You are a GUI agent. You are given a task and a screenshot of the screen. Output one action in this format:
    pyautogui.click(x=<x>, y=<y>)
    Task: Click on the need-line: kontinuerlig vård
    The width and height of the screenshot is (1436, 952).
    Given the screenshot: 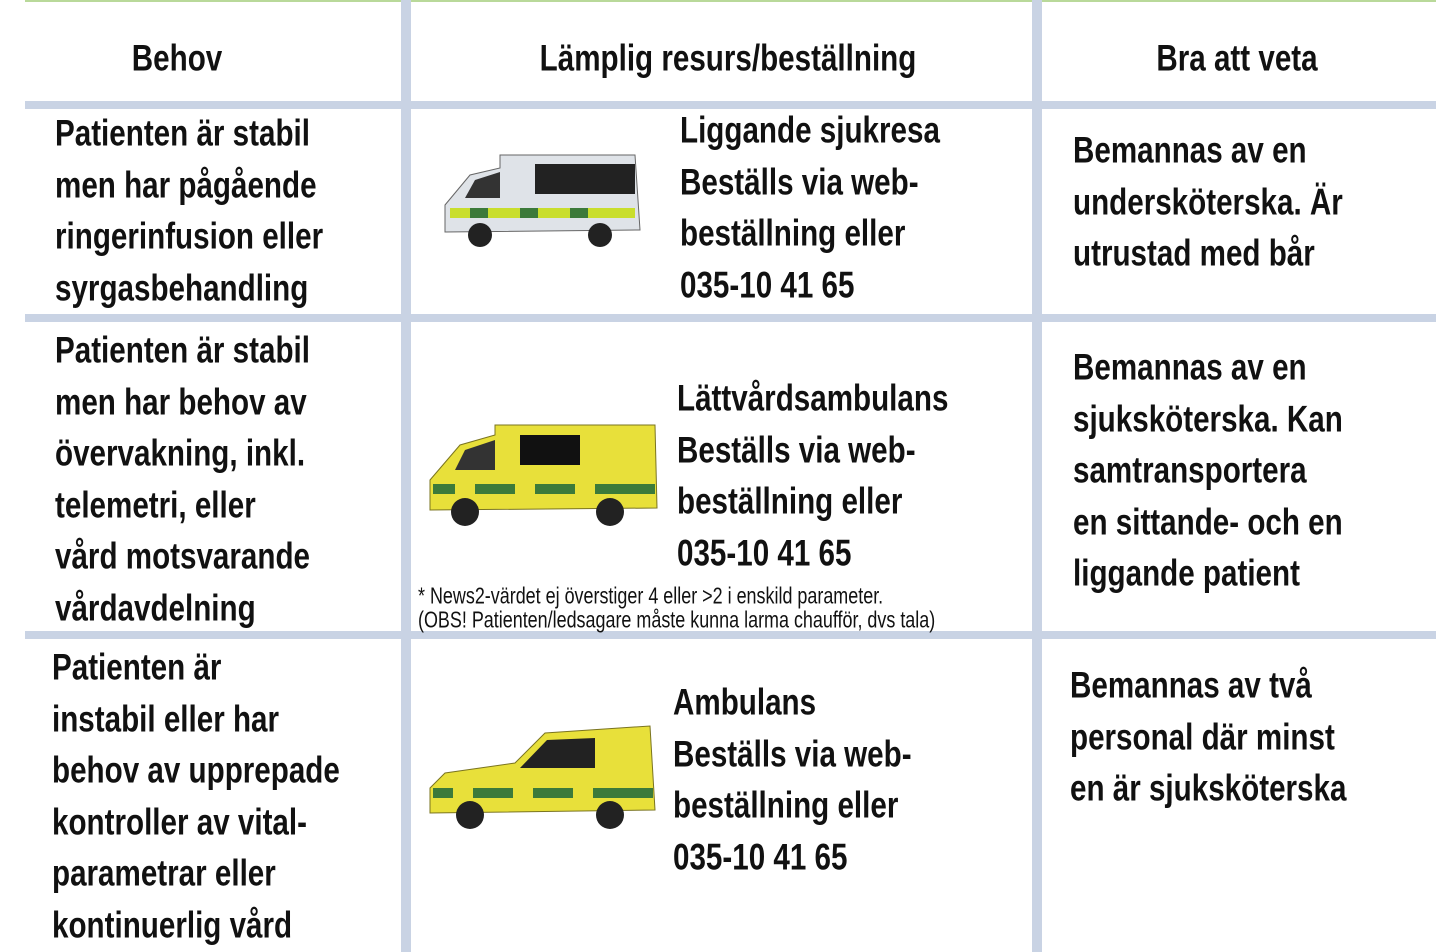 What is the action you would take?
    pyautogui.click(x=172, y=924)
    